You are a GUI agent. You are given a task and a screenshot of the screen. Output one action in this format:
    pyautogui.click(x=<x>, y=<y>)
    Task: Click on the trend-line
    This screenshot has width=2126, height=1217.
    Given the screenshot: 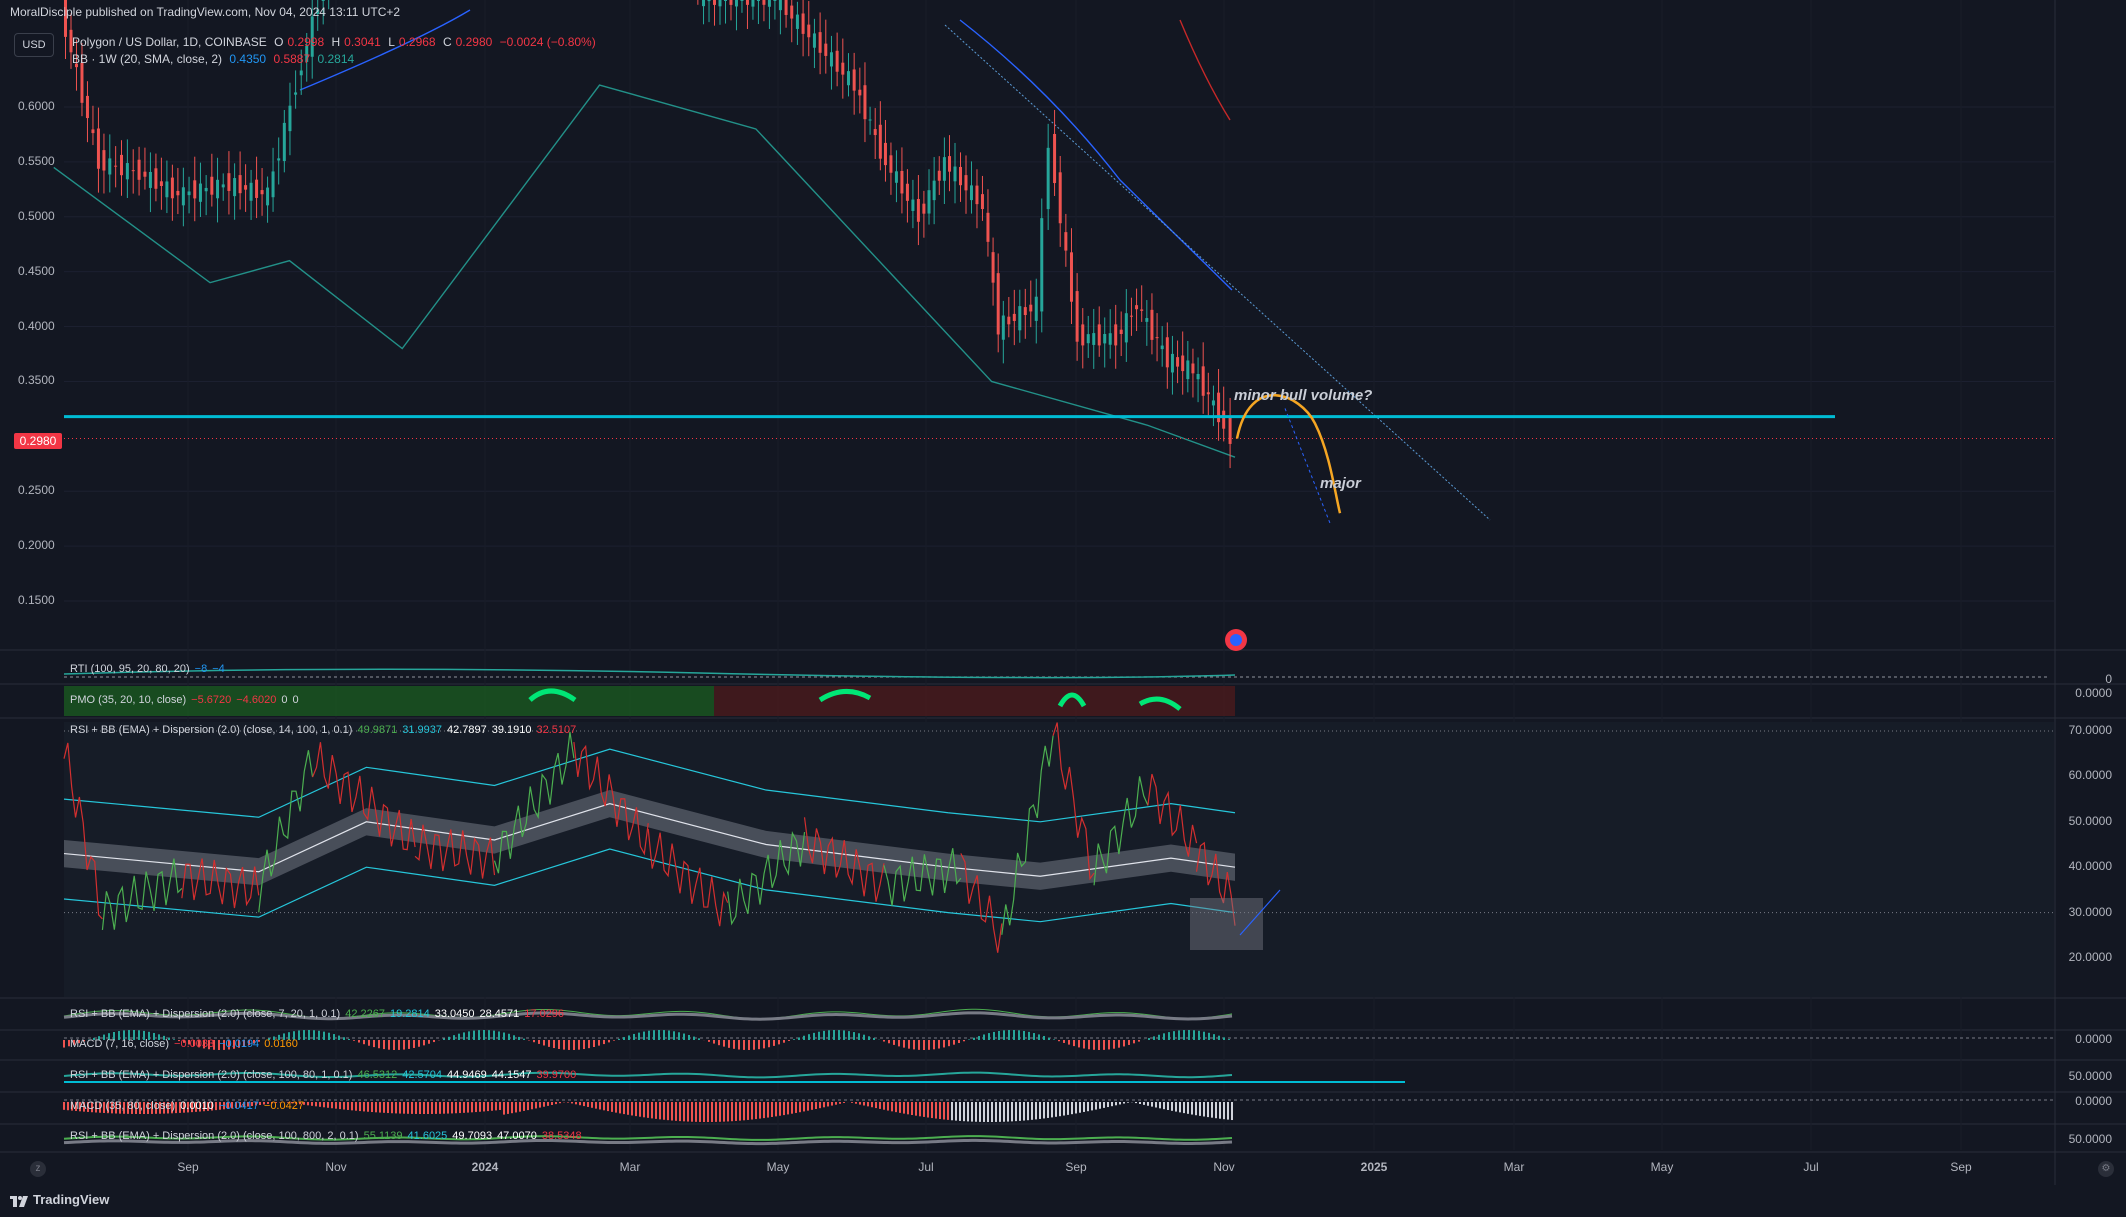 What is the action you would take?
    pyautogui.click(x=1217, y=272)
    